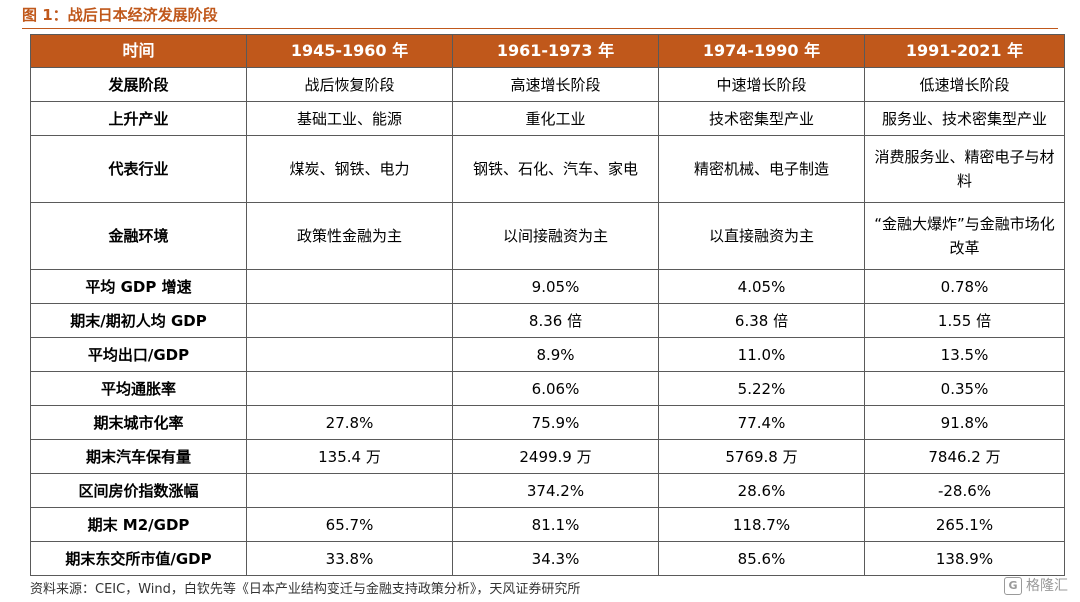  Describe the element at coordinates (138, 320) in the screenshot. I see `row-label: 期末/期初人均 GDP` at that location.